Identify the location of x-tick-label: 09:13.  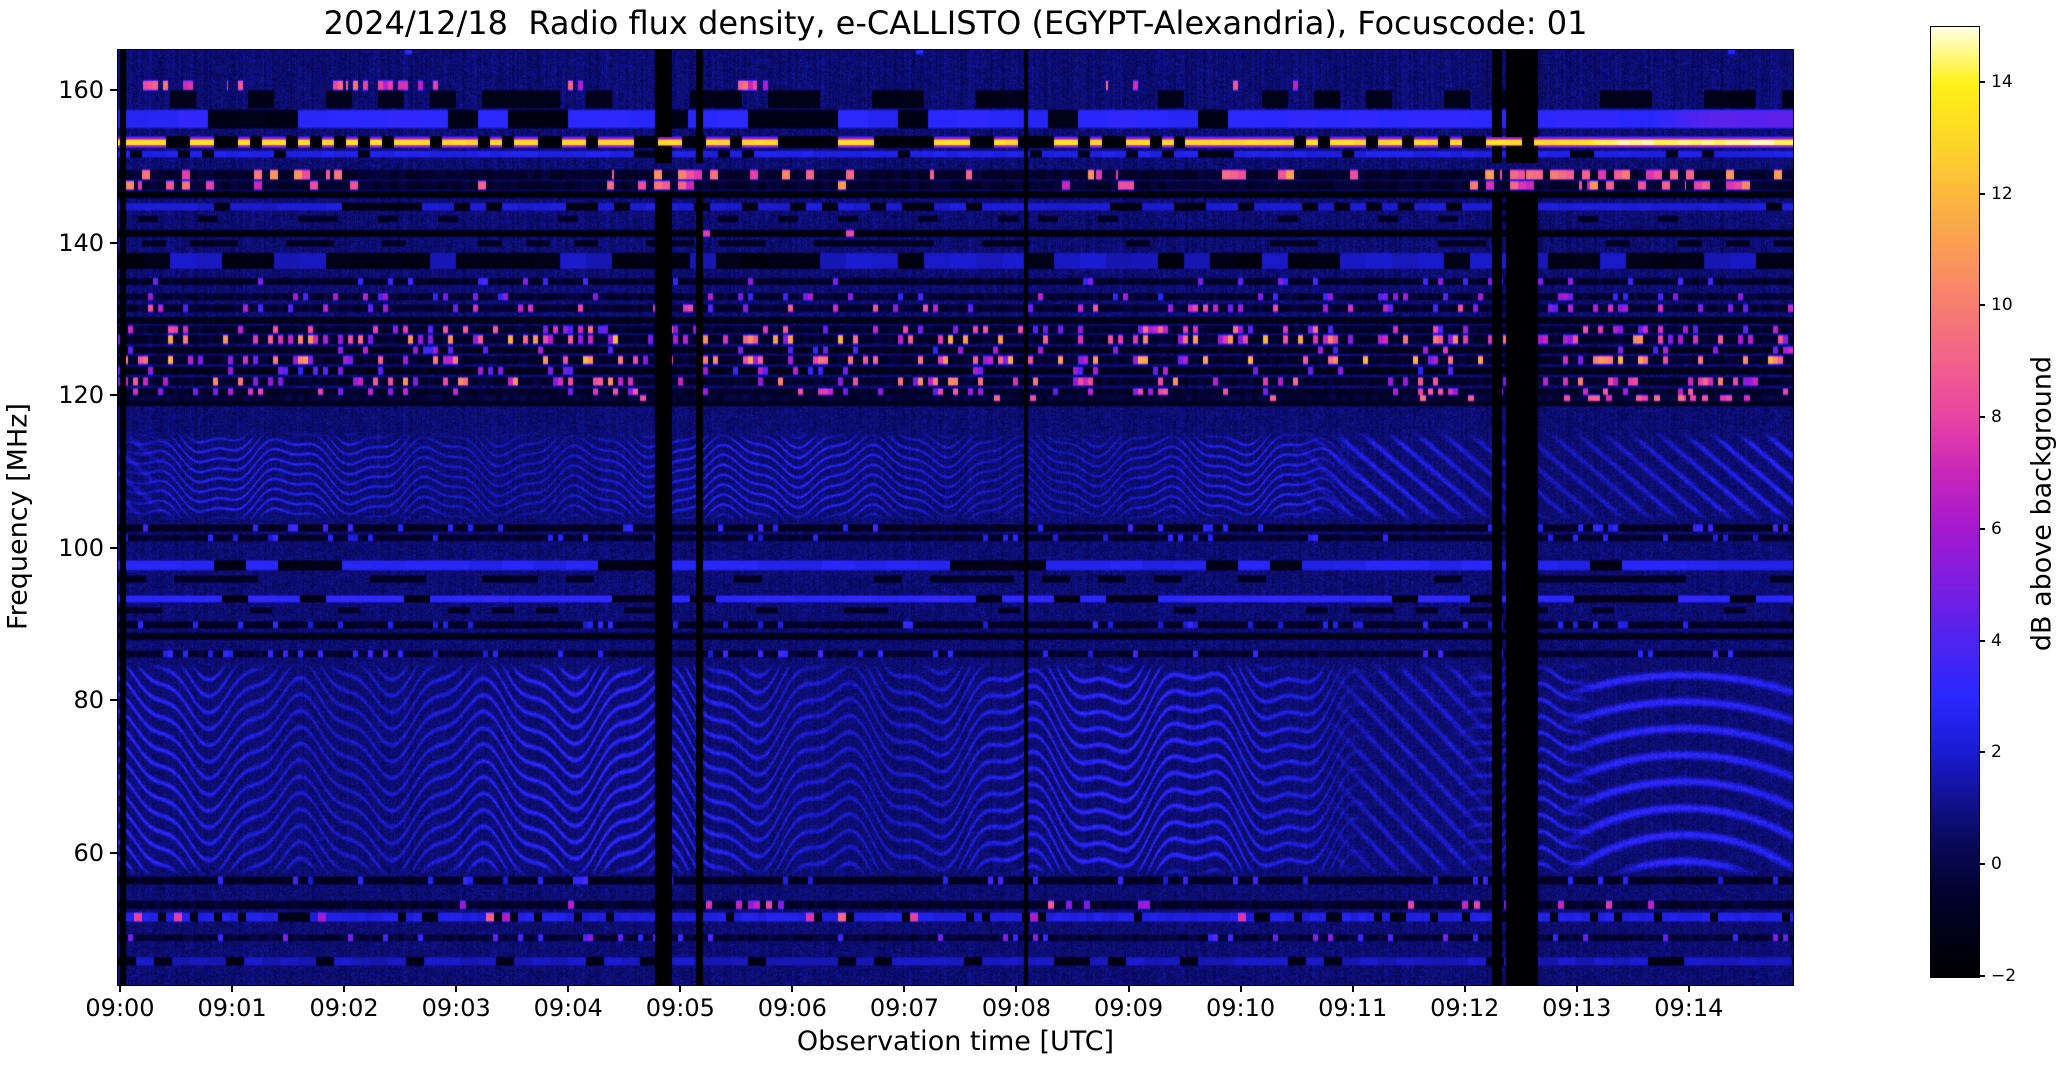
(1577, 1008).